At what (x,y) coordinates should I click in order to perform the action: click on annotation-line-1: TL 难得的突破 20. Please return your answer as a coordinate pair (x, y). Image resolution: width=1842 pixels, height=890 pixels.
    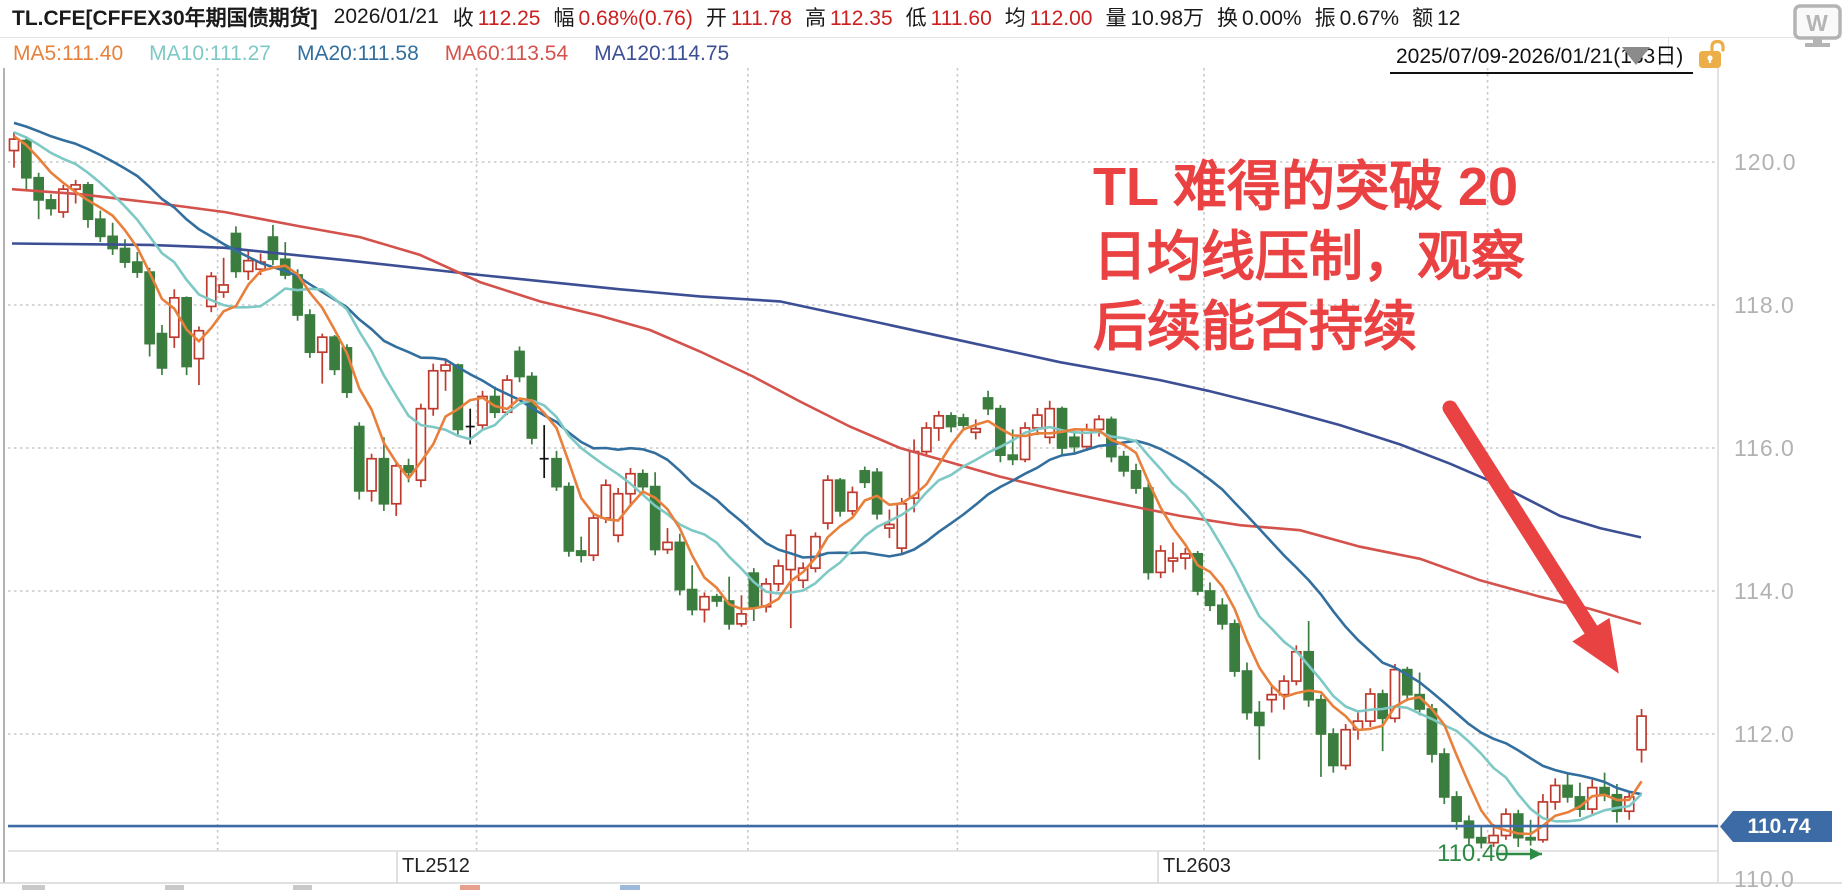
    Looking at the image, I should click on (1306, 187).